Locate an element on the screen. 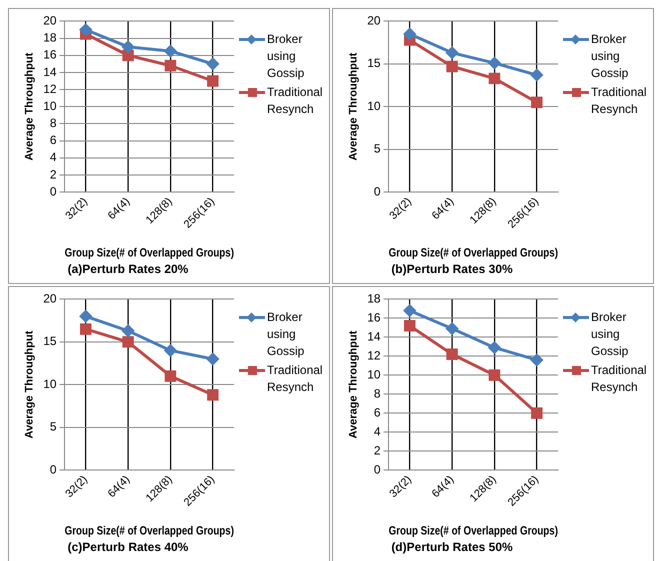  text: (b)Perturb Rates 30% is located at coordinates (452, 269).